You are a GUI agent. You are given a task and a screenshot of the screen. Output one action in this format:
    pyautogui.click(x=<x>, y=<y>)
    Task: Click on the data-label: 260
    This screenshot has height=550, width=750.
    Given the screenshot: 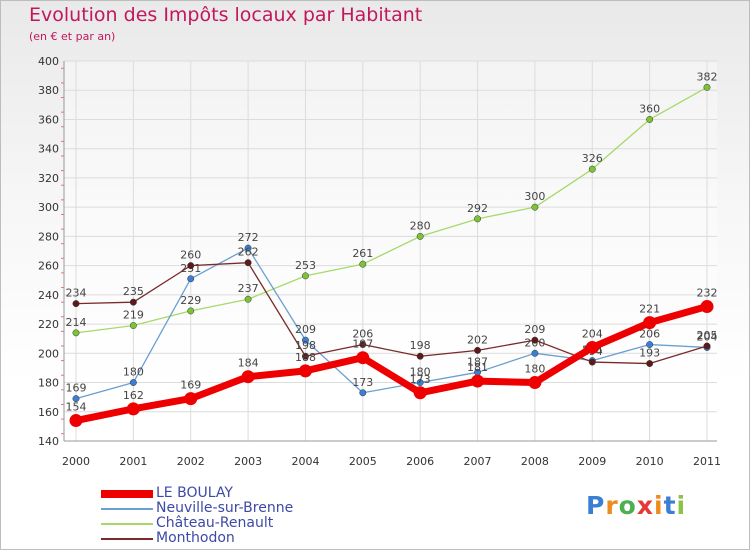 What is the action you would take?
    pyautogui.click(x=190, y=255)
    